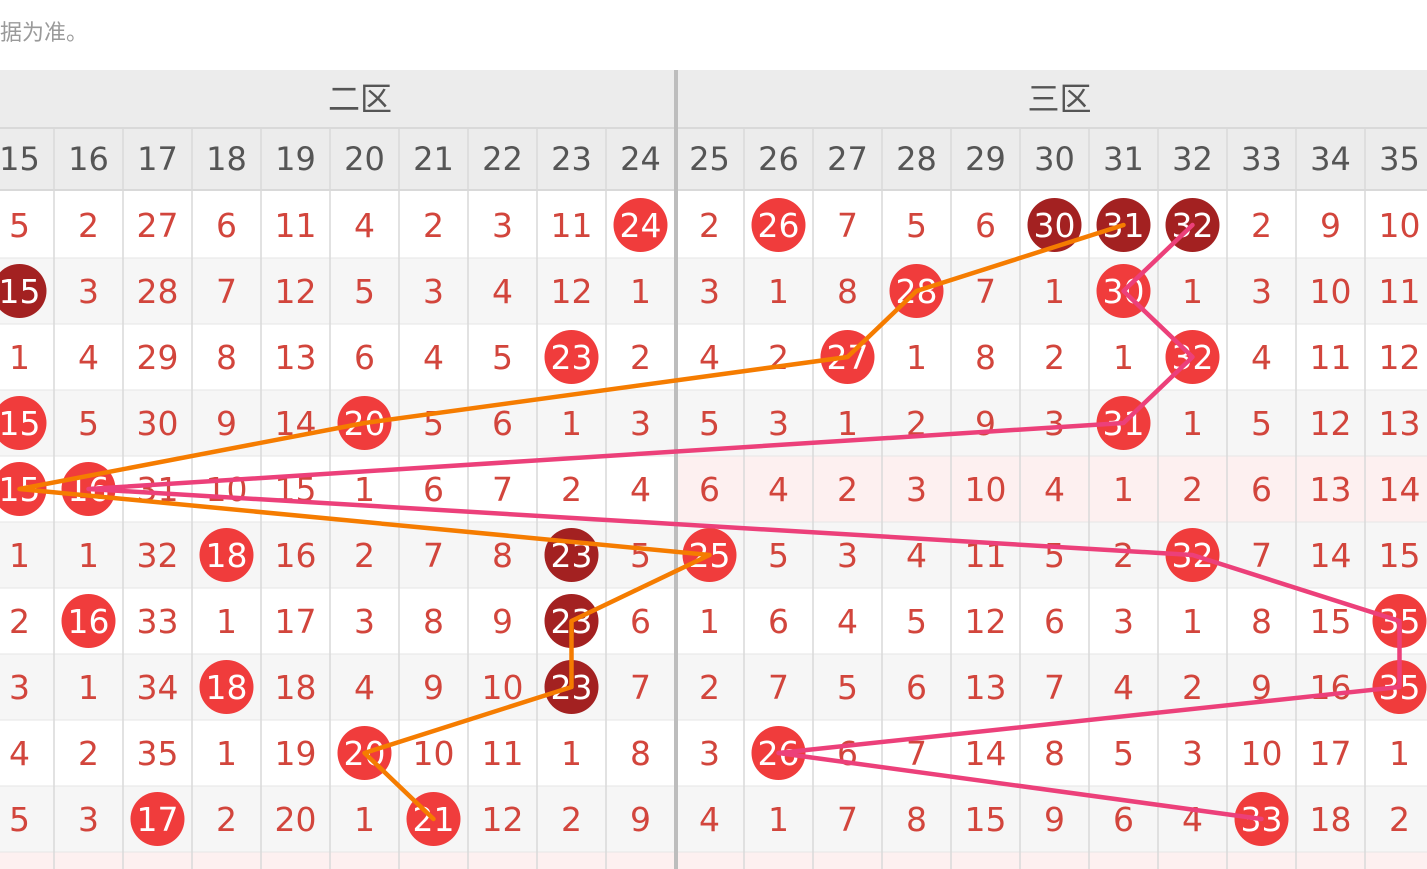  What do you see at coordinates (847, 159) in the screenshot?
I see `column-header-27: 27` at bounding box center [847, 159].